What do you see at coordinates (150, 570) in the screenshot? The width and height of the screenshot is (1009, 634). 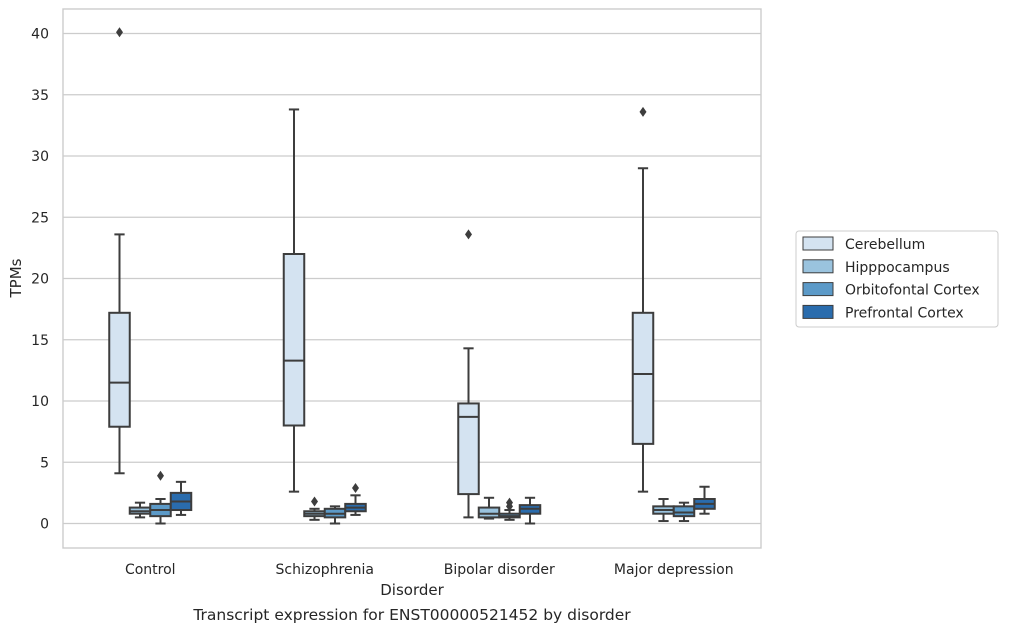 I see `x-tick-label: Control` at bounding box center [150, 570].